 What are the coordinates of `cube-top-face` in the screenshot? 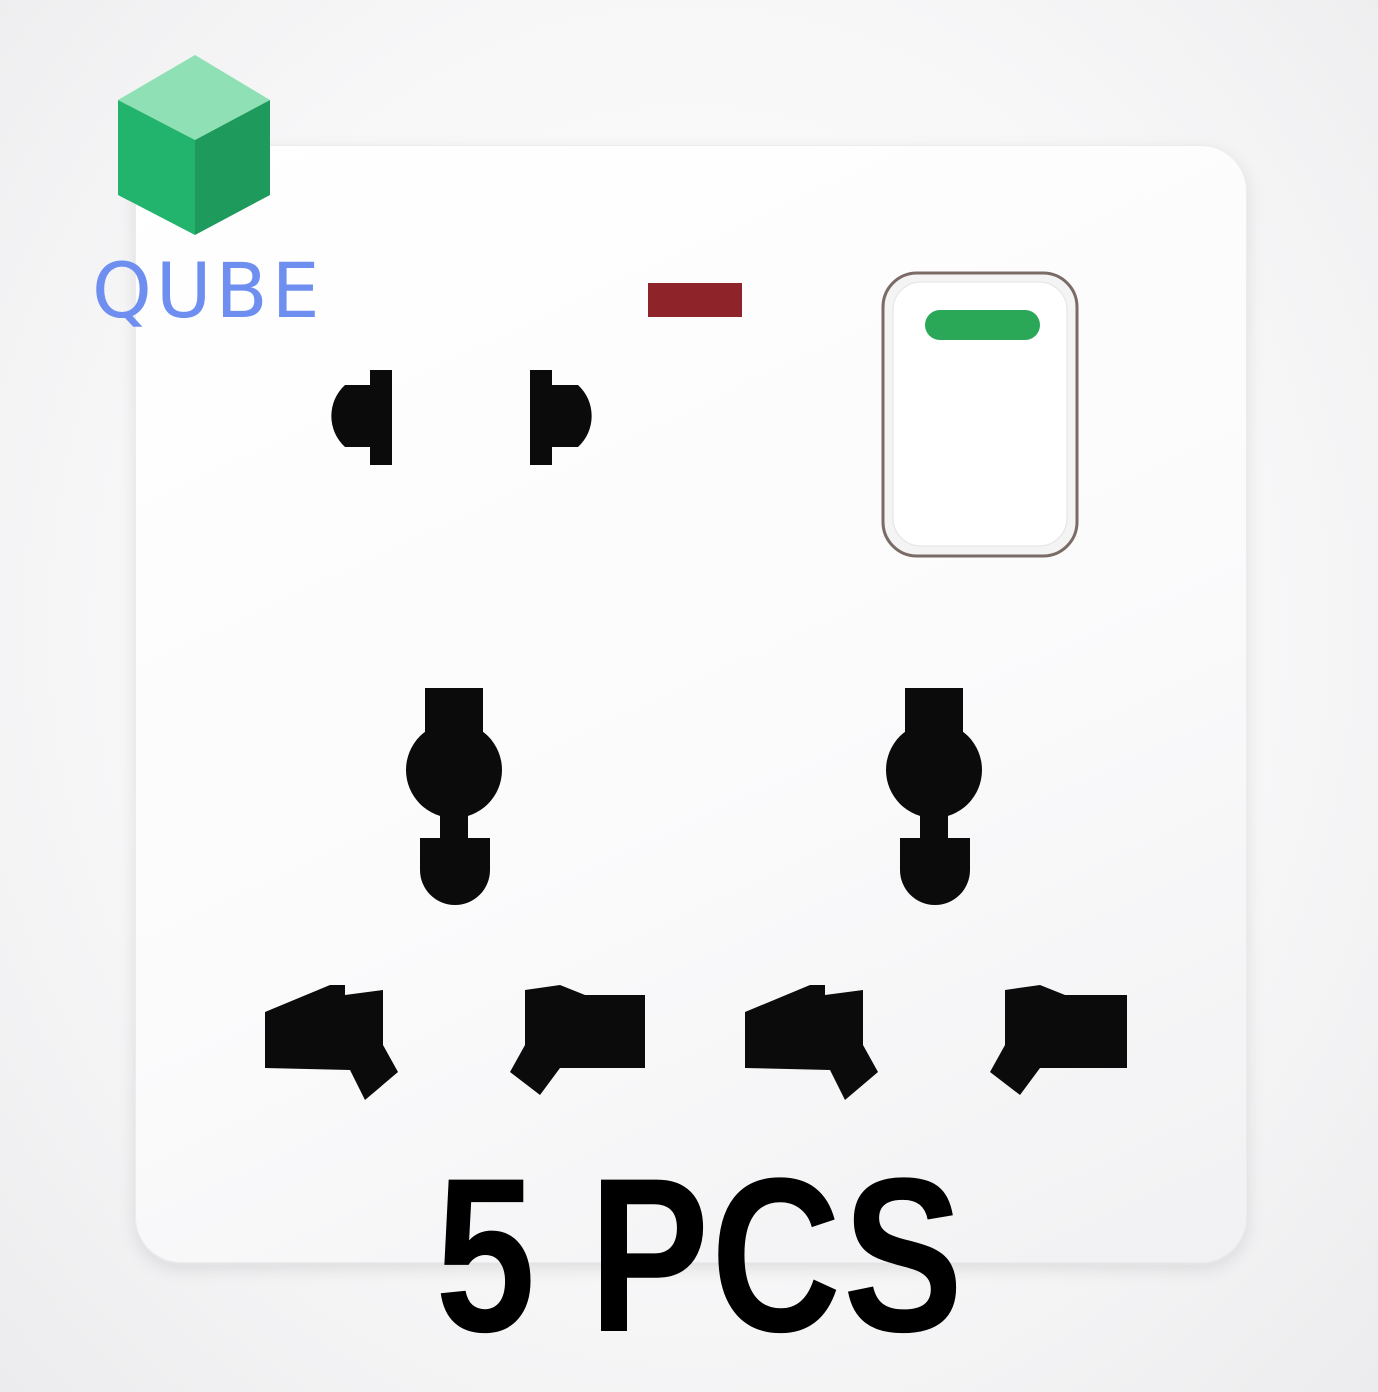 It's located at (194, 97).